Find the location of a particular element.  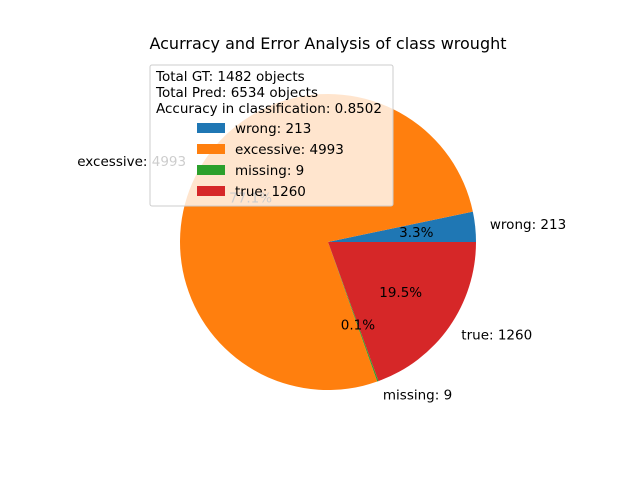

legend-header-line: Total Pred: 6534 objects is located at coordinates (236, 93).